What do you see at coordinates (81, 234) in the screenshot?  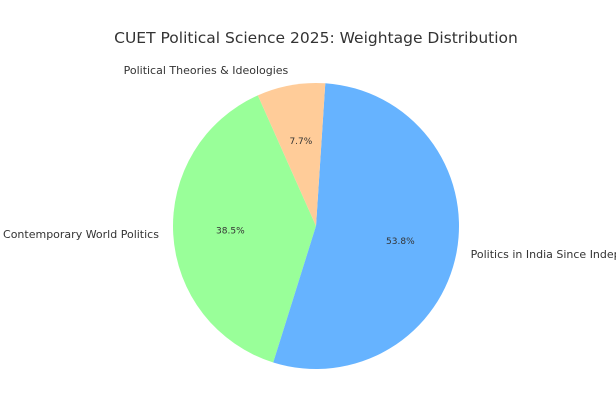 I see `slice-category-label: Contemporary World Politics` at bounding box center [81, 234].